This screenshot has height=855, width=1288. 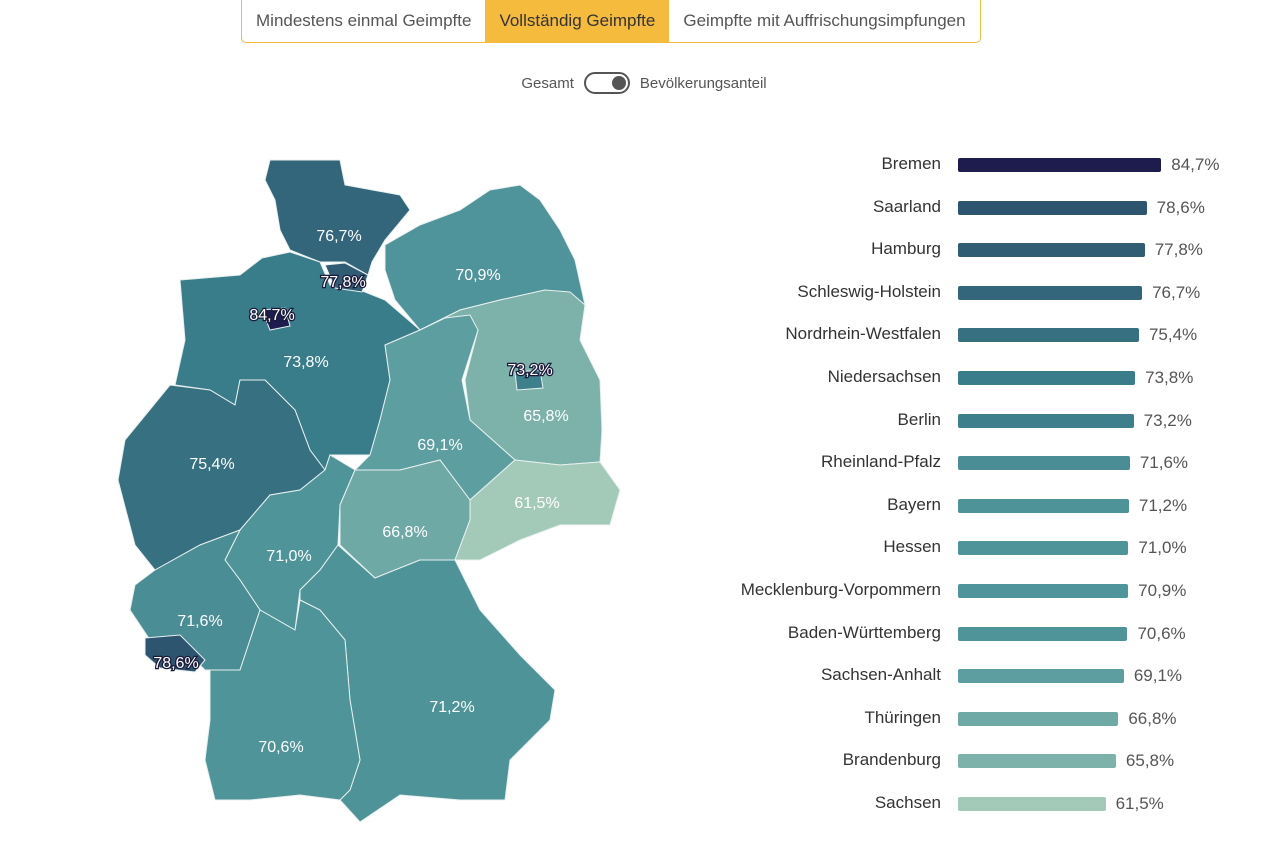 What do you see at coordinates (1195, 164) in the screenshot?
I see `bar-value-label: 84,7%` at bounding box center [1195, 164].